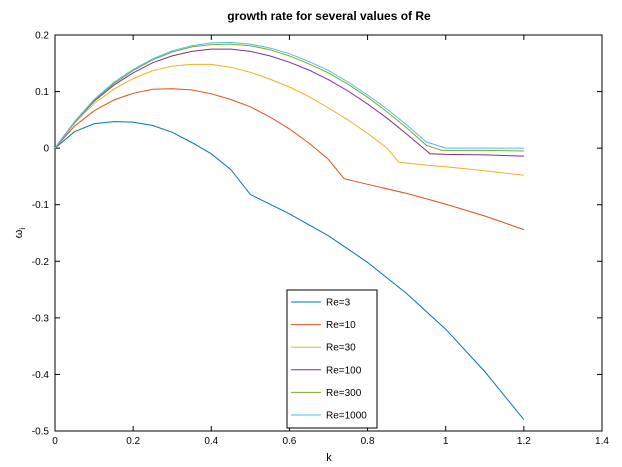  I want to click on y-tick-label: -0.1, so click(41, 205).